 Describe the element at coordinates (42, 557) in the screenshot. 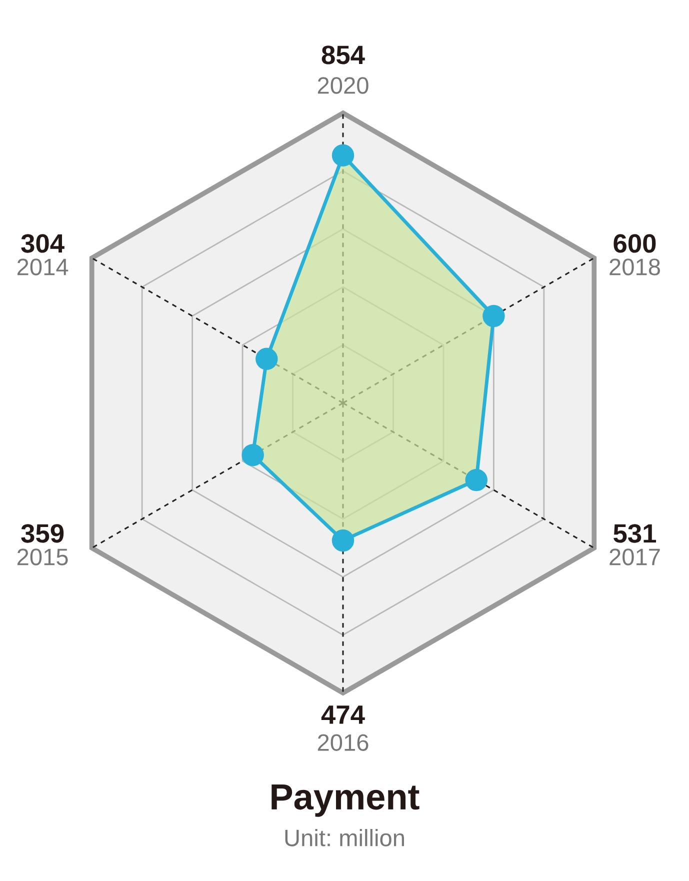

I see `spoke-label: 2015` at that location.